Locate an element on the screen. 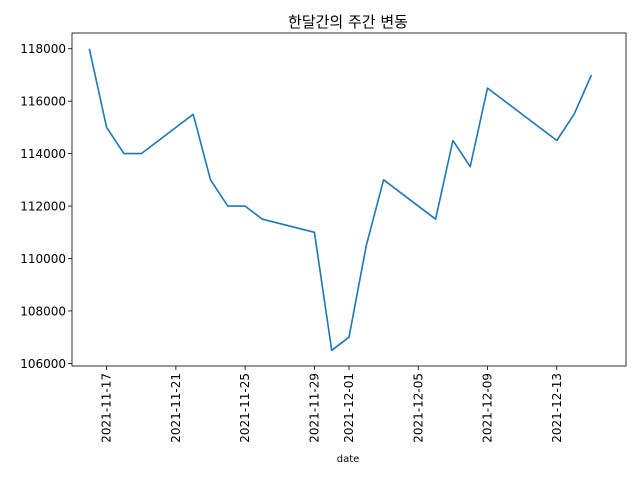  chart-title: 한달간의 주간 변동 is located at coordinates (348, 22).